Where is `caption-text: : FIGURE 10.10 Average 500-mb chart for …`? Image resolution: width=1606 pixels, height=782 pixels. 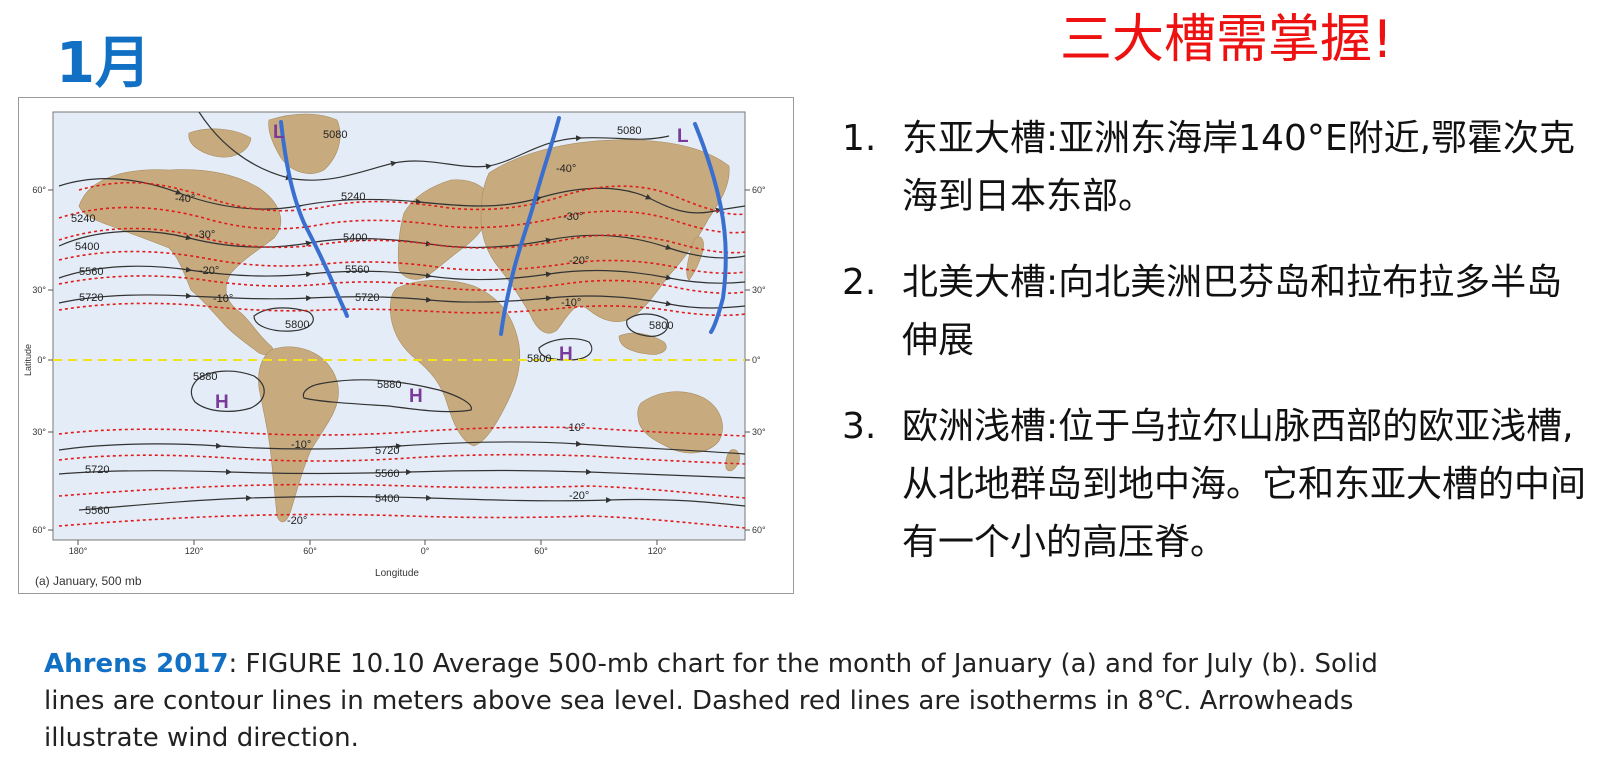
caption-text: : FIGURE 10.10 Average 500-mb chart for … is located at coordinates (711, 701).